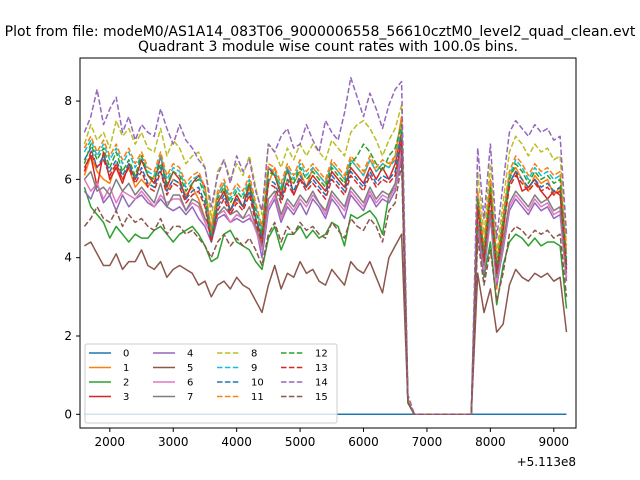  What do you see at coordinates (190, 397) in the screenshot?
I see `legend-label-7: 7` at bounding box center [190, 397].